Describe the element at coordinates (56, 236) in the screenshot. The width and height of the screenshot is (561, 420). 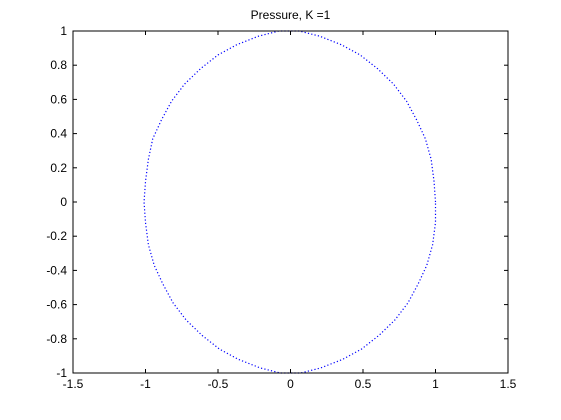
I see `y-tick-label: -0.2` at that location.